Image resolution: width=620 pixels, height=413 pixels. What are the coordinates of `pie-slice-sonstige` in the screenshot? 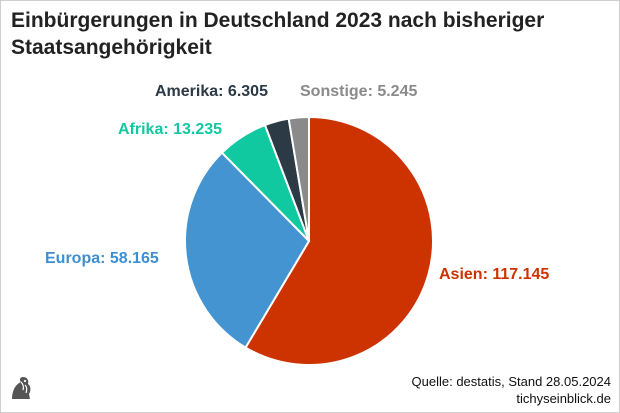 It's located at (298, 178).